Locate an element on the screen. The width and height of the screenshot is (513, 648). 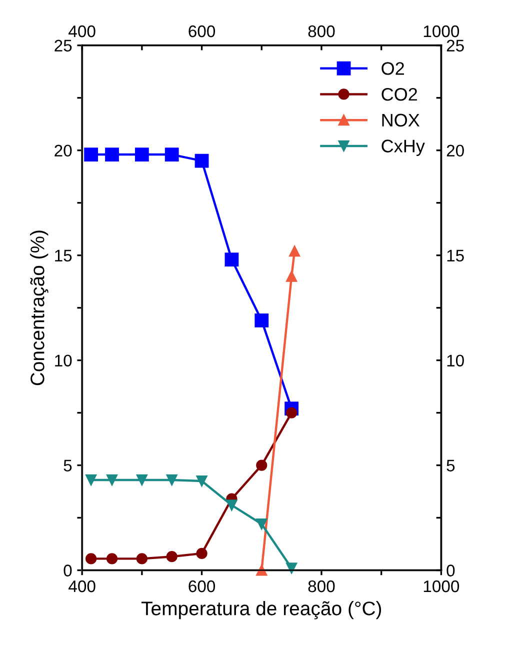
y2-tick-label: 5 is located at coordinates (450, 466).